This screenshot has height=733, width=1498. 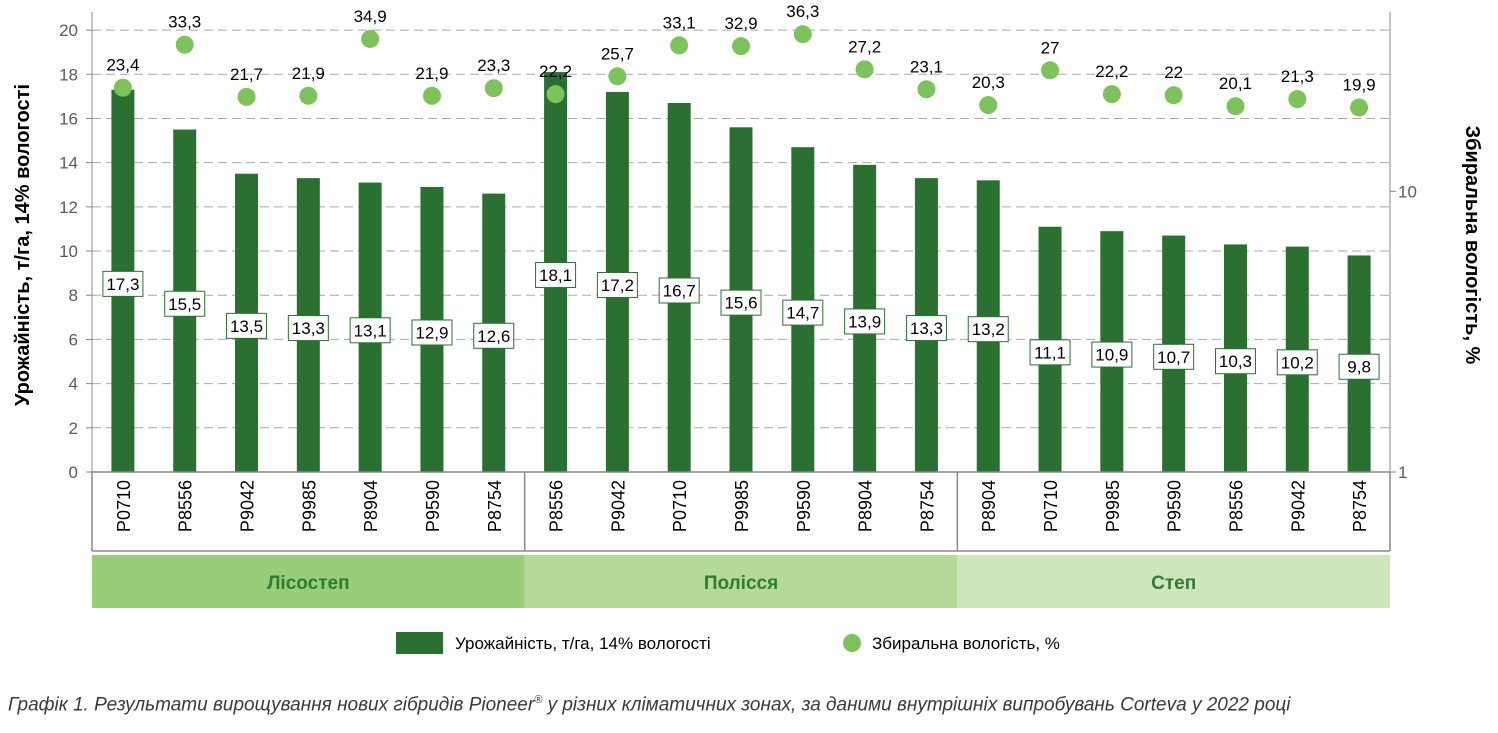 I want to click on moisture-value-label: 25,7, so click(x=617, y=53).